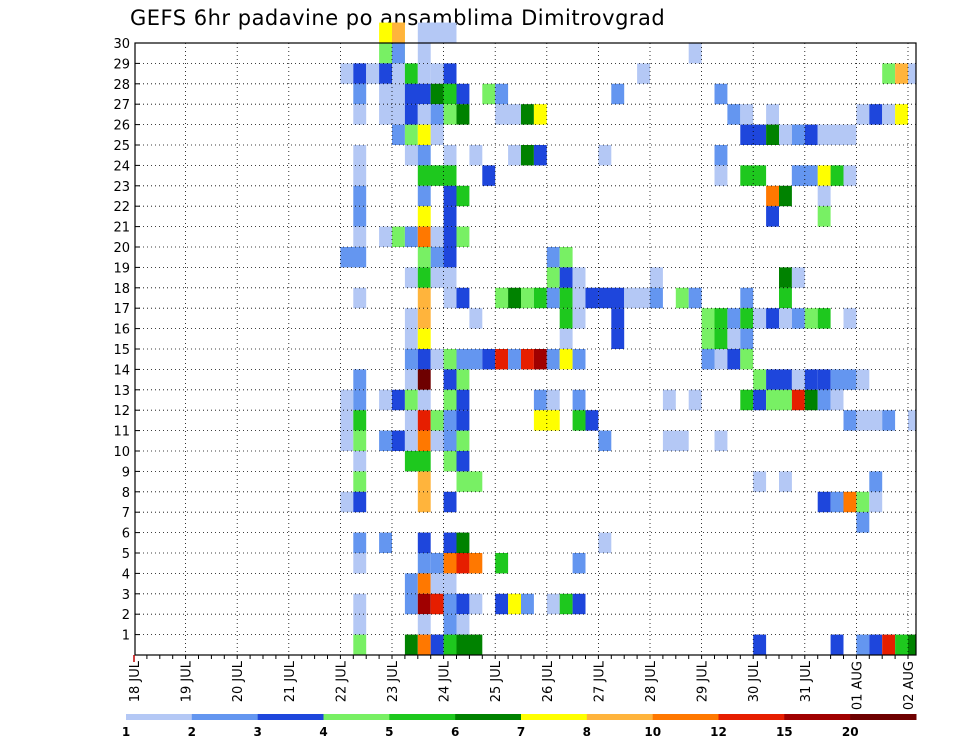 Image resolution: width=960 pixels, height=742 pixels. What do you see at coordinates (121, 452) in the screenshot?
I see `y-tick-label: 10` at bounding box center [121, 452].